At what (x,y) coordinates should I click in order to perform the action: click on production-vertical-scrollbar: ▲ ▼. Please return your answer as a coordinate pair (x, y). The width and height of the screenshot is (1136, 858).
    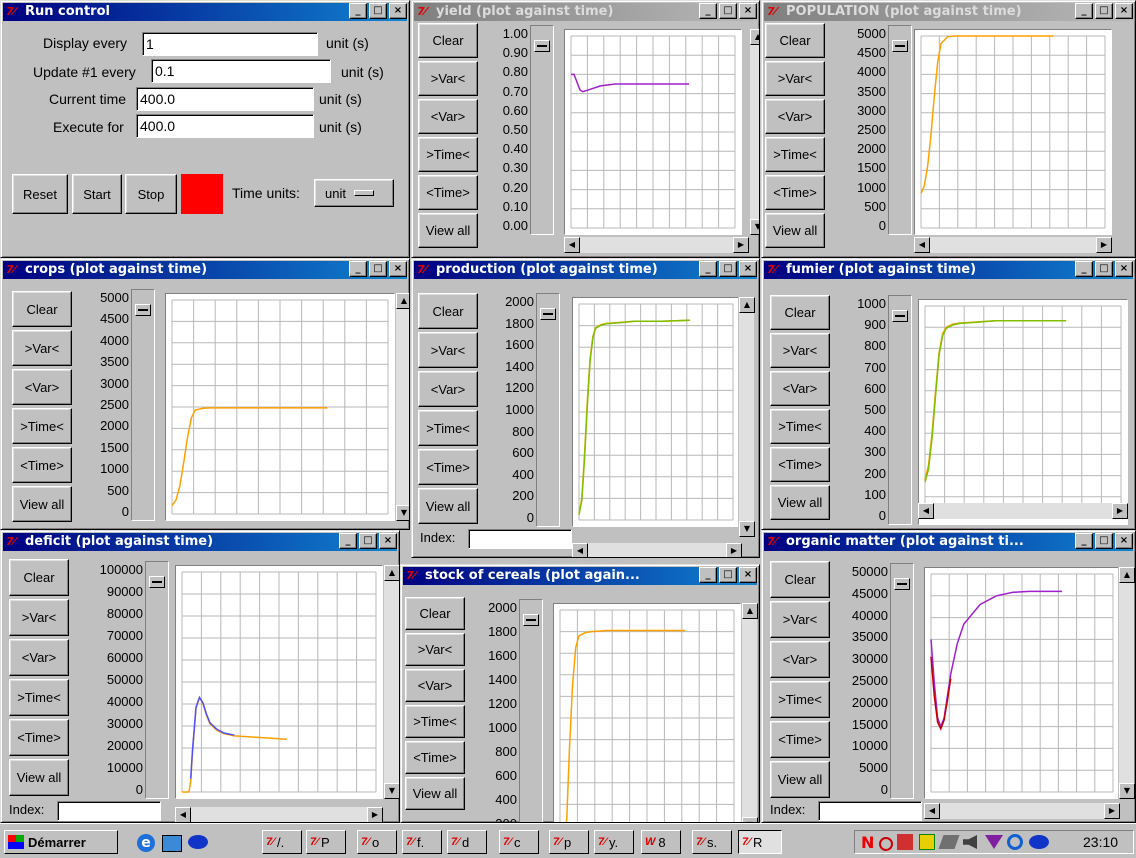
    Looking at the image, I should click on (746, 417).